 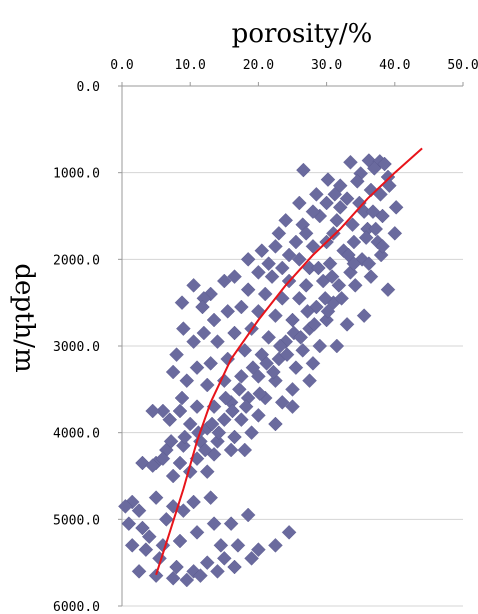 What do you see at coordinates (76, 434) in the screenshot?
I see `y-tick-label: 4000.0` at bounding box center [76, 434].